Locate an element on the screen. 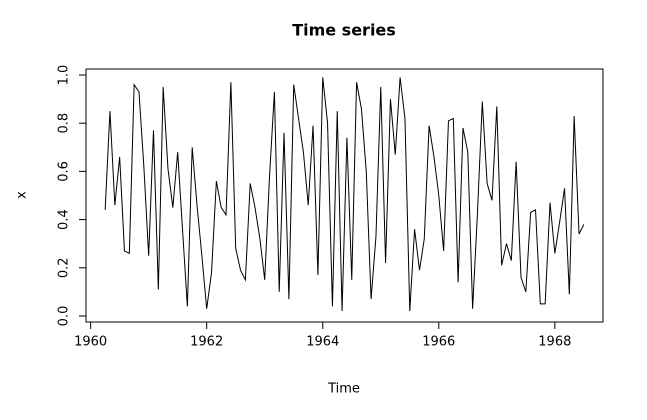  y-tick-label: 1.0 is located at coordinates (64, 75).